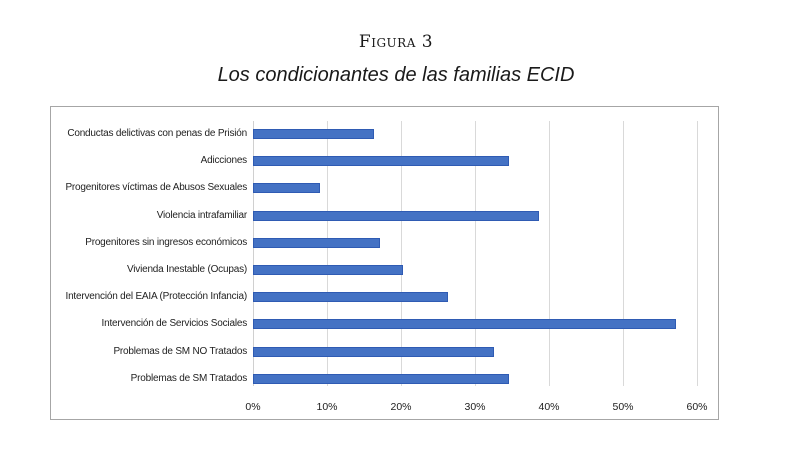 This screenshot has height=450, width=792. What do you see at coordinates (396, 42) in the screenshot?
I see `figure-label: Figura 3` at bounding box center [396, 42].